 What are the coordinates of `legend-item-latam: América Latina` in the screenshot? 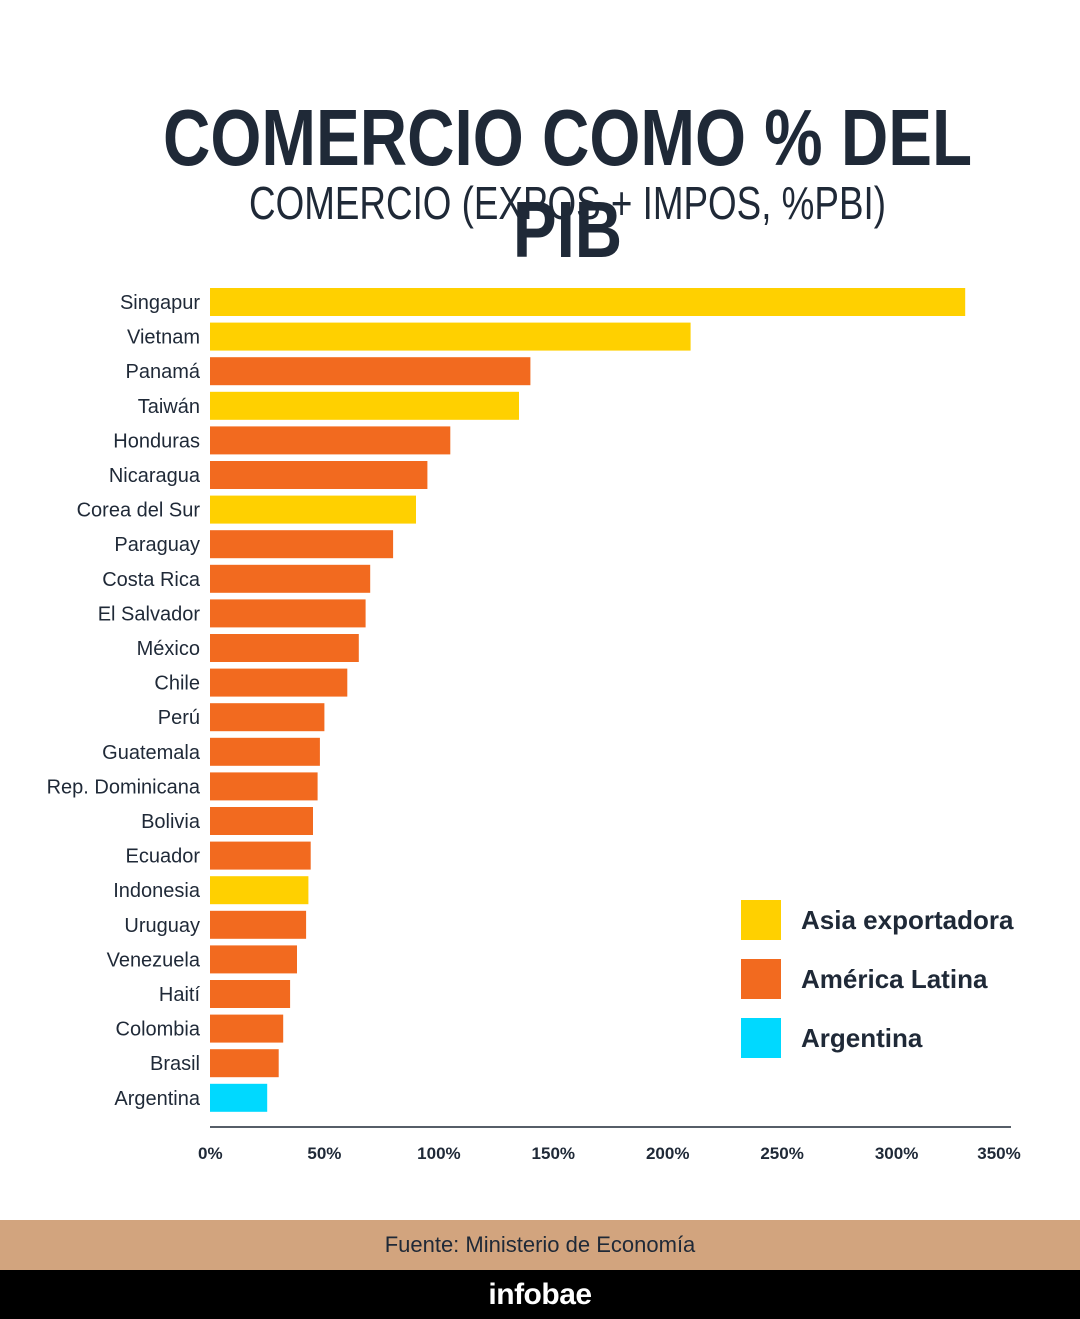 It's located at (877, 979).